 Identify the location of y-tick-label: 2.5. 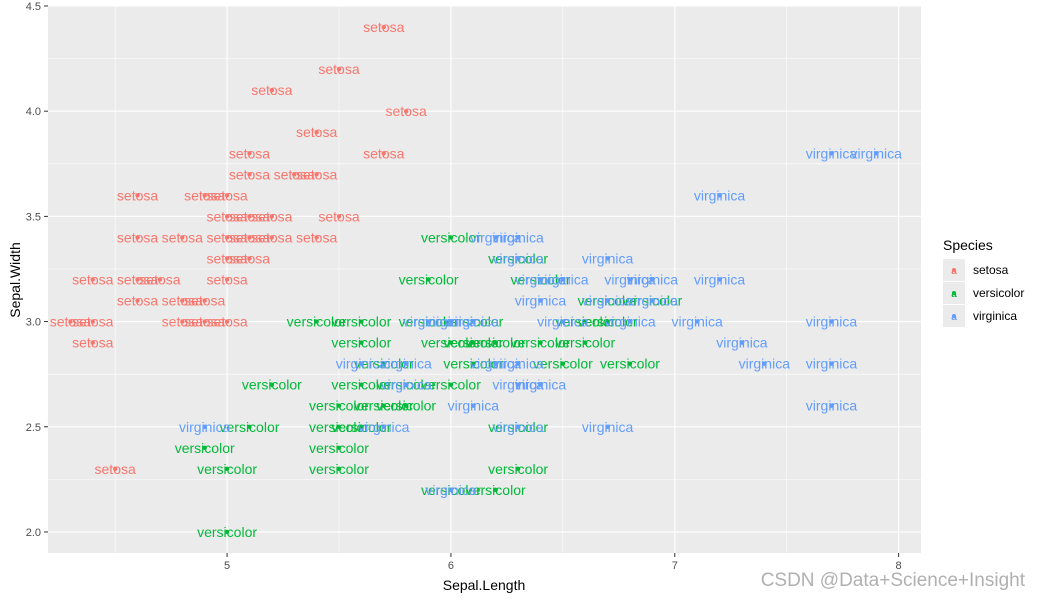
(33, 428).